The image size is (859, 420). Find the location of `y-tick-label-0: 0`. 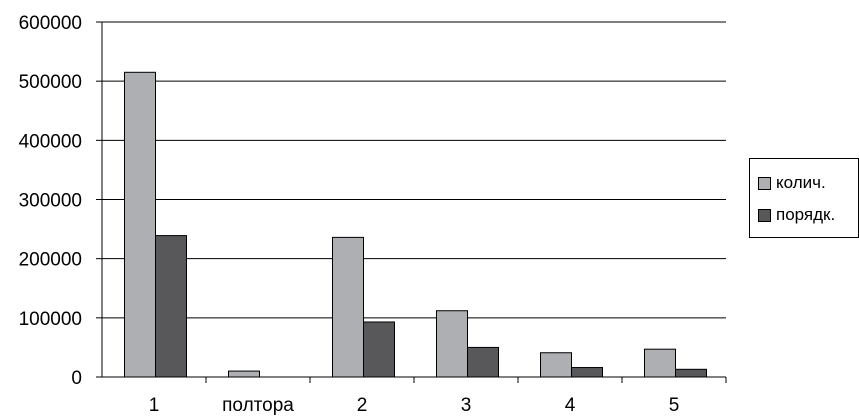

y-tick-label-0: 0 is located at coordinates (76, 378).